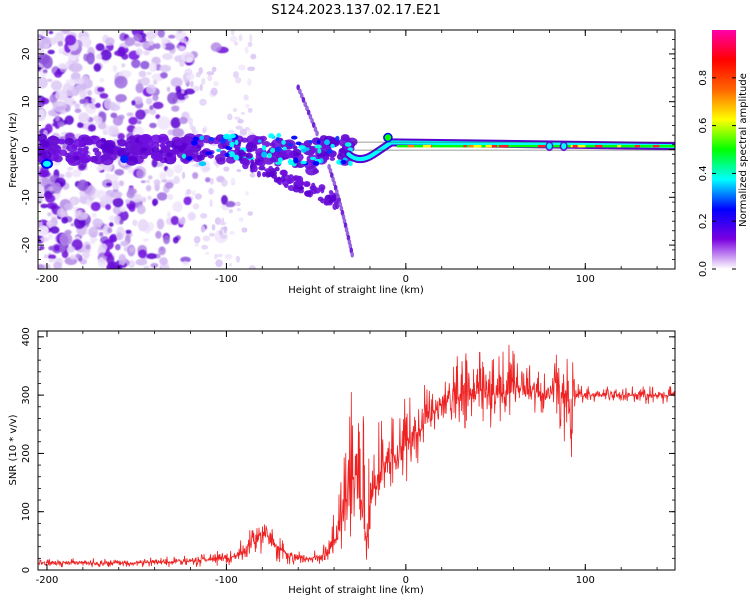 The width and height of the screenshot is (750, 600). What do you see at coordinates (717, 173) in the screenshot?
I see `colorbar-ticks: 0.0 0.2 0.4 0.6 0.8` at bounding box center [717, 173].